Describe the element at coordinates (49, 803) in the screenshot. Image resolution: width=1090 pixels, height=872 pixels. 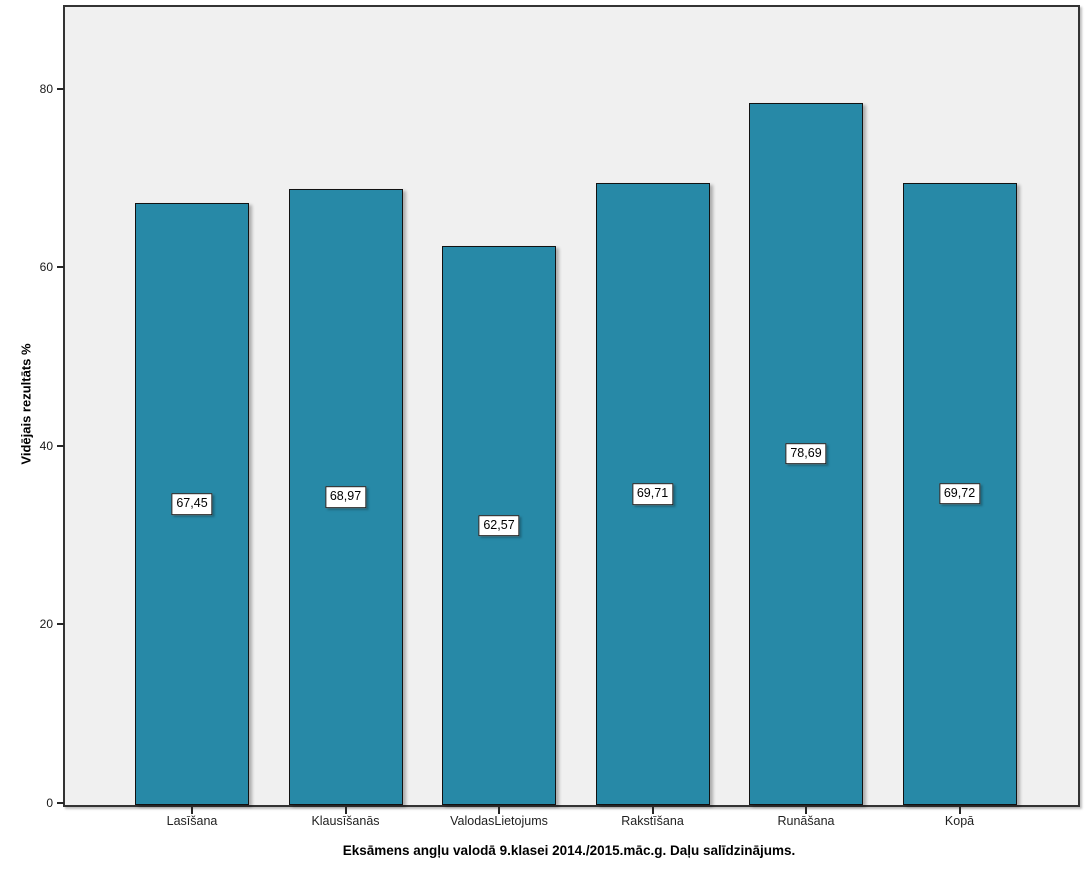
I see `y-axis-tick-label: 0` at that location.